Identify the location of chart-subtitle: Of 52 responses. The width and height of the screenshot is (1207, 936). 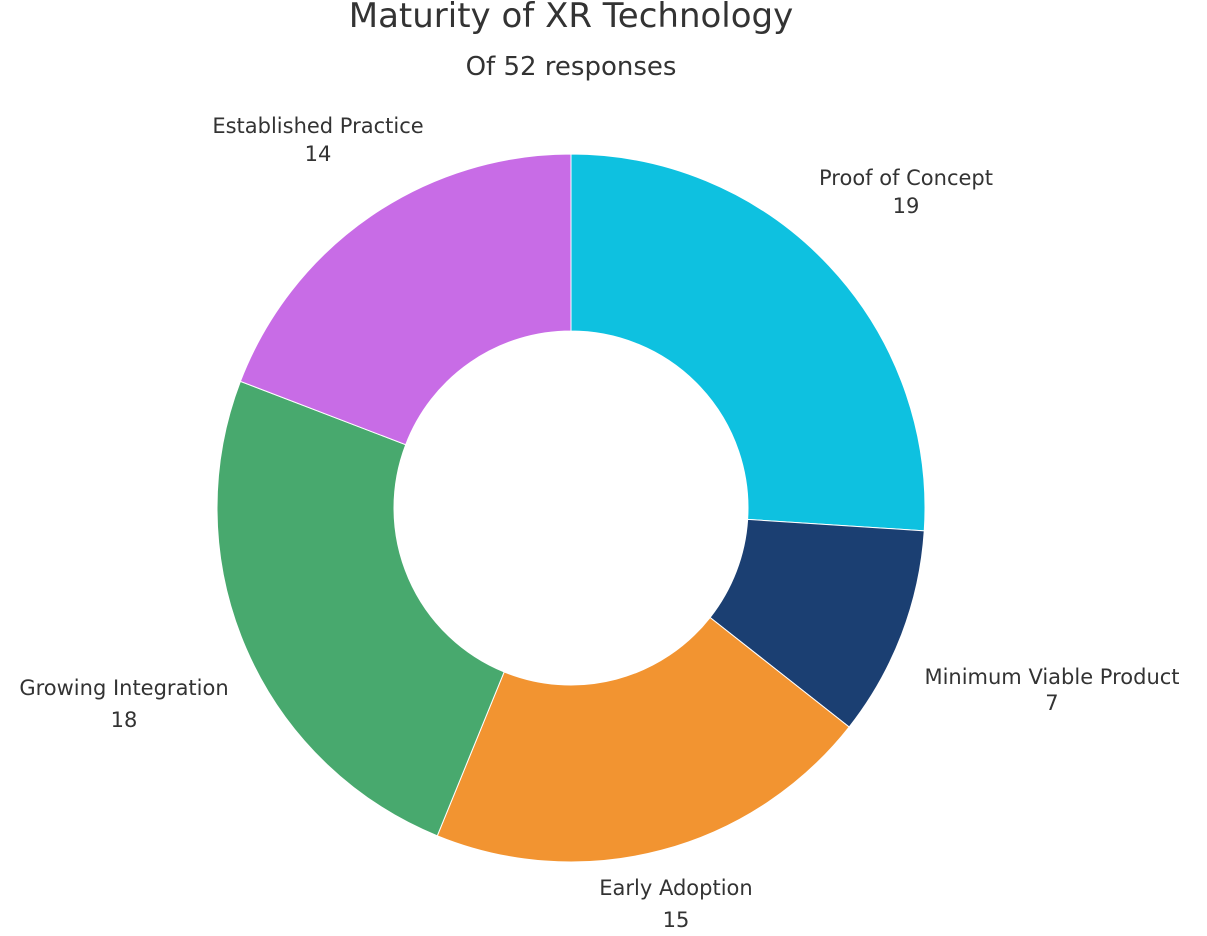
(571, 67).